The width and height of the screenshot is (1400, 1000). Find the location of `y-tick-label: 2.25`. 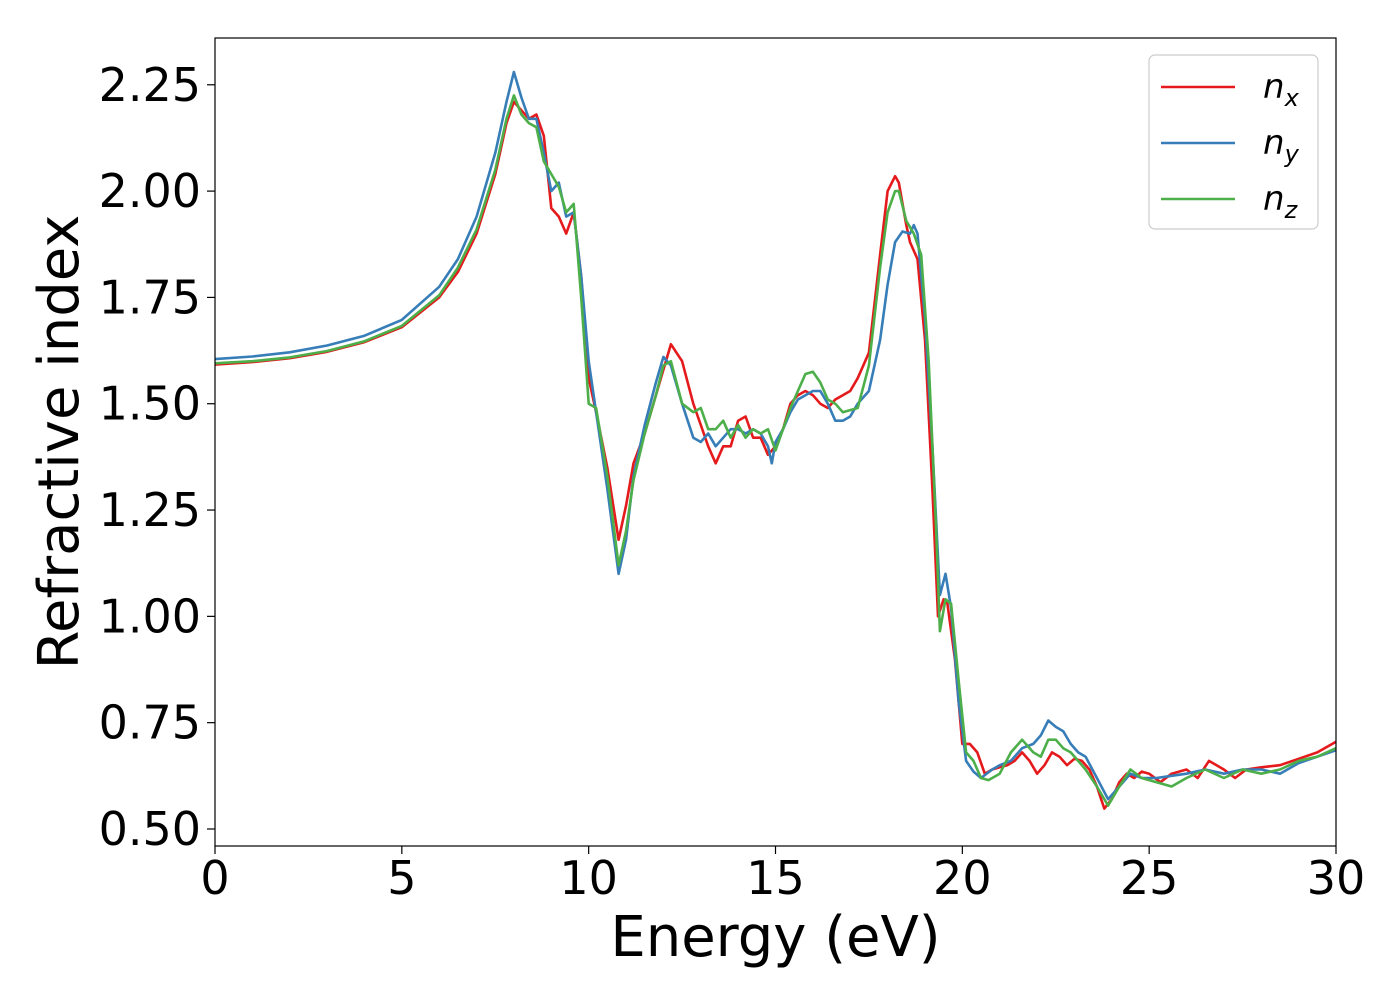

y-tick-label: 2.25 is located at coordinates (150, 85).